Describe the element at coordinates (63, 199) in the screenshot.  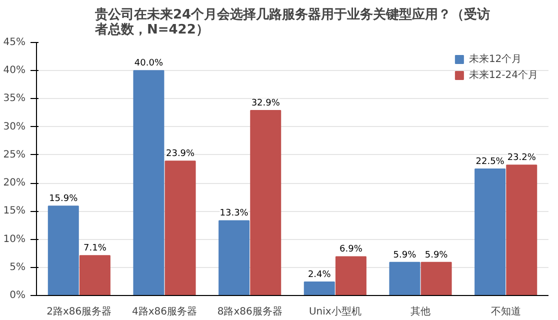
I see `data-label: 15.9%` at that location.